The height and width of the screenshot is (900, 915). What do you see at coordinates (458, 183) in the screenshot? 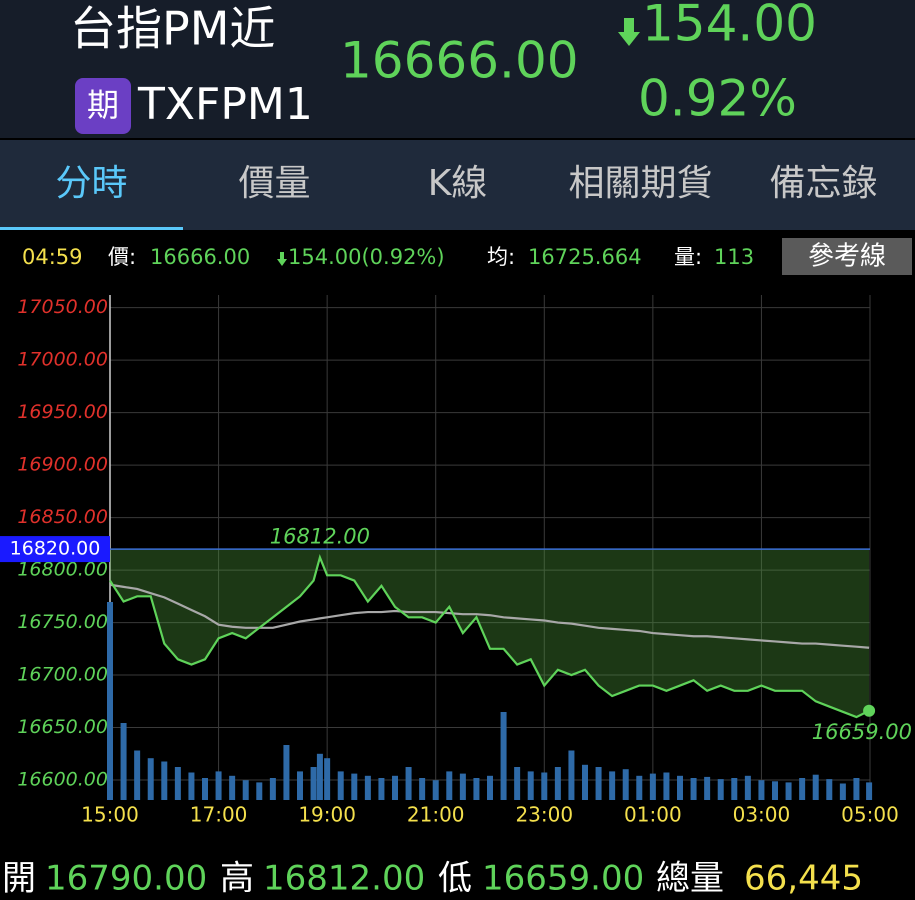
I see `tab: K線` at bounding box center [458, 183].